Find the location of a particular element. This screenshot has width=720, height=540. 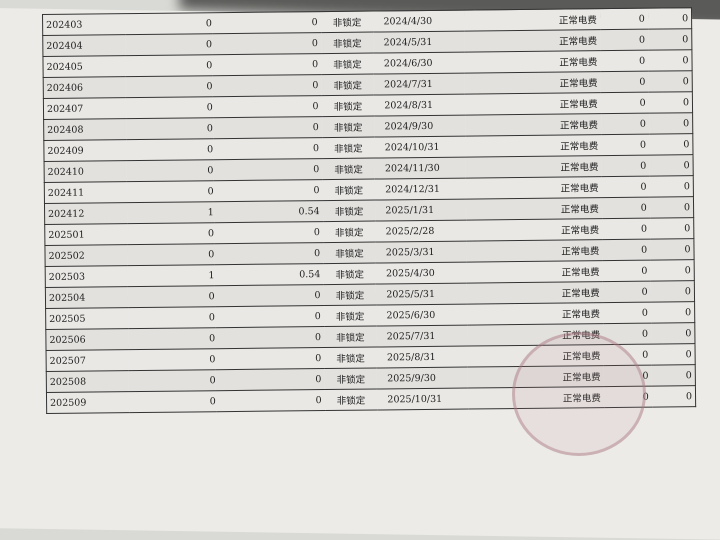

cell-period: 202505 is located at coordinates (87, 318).